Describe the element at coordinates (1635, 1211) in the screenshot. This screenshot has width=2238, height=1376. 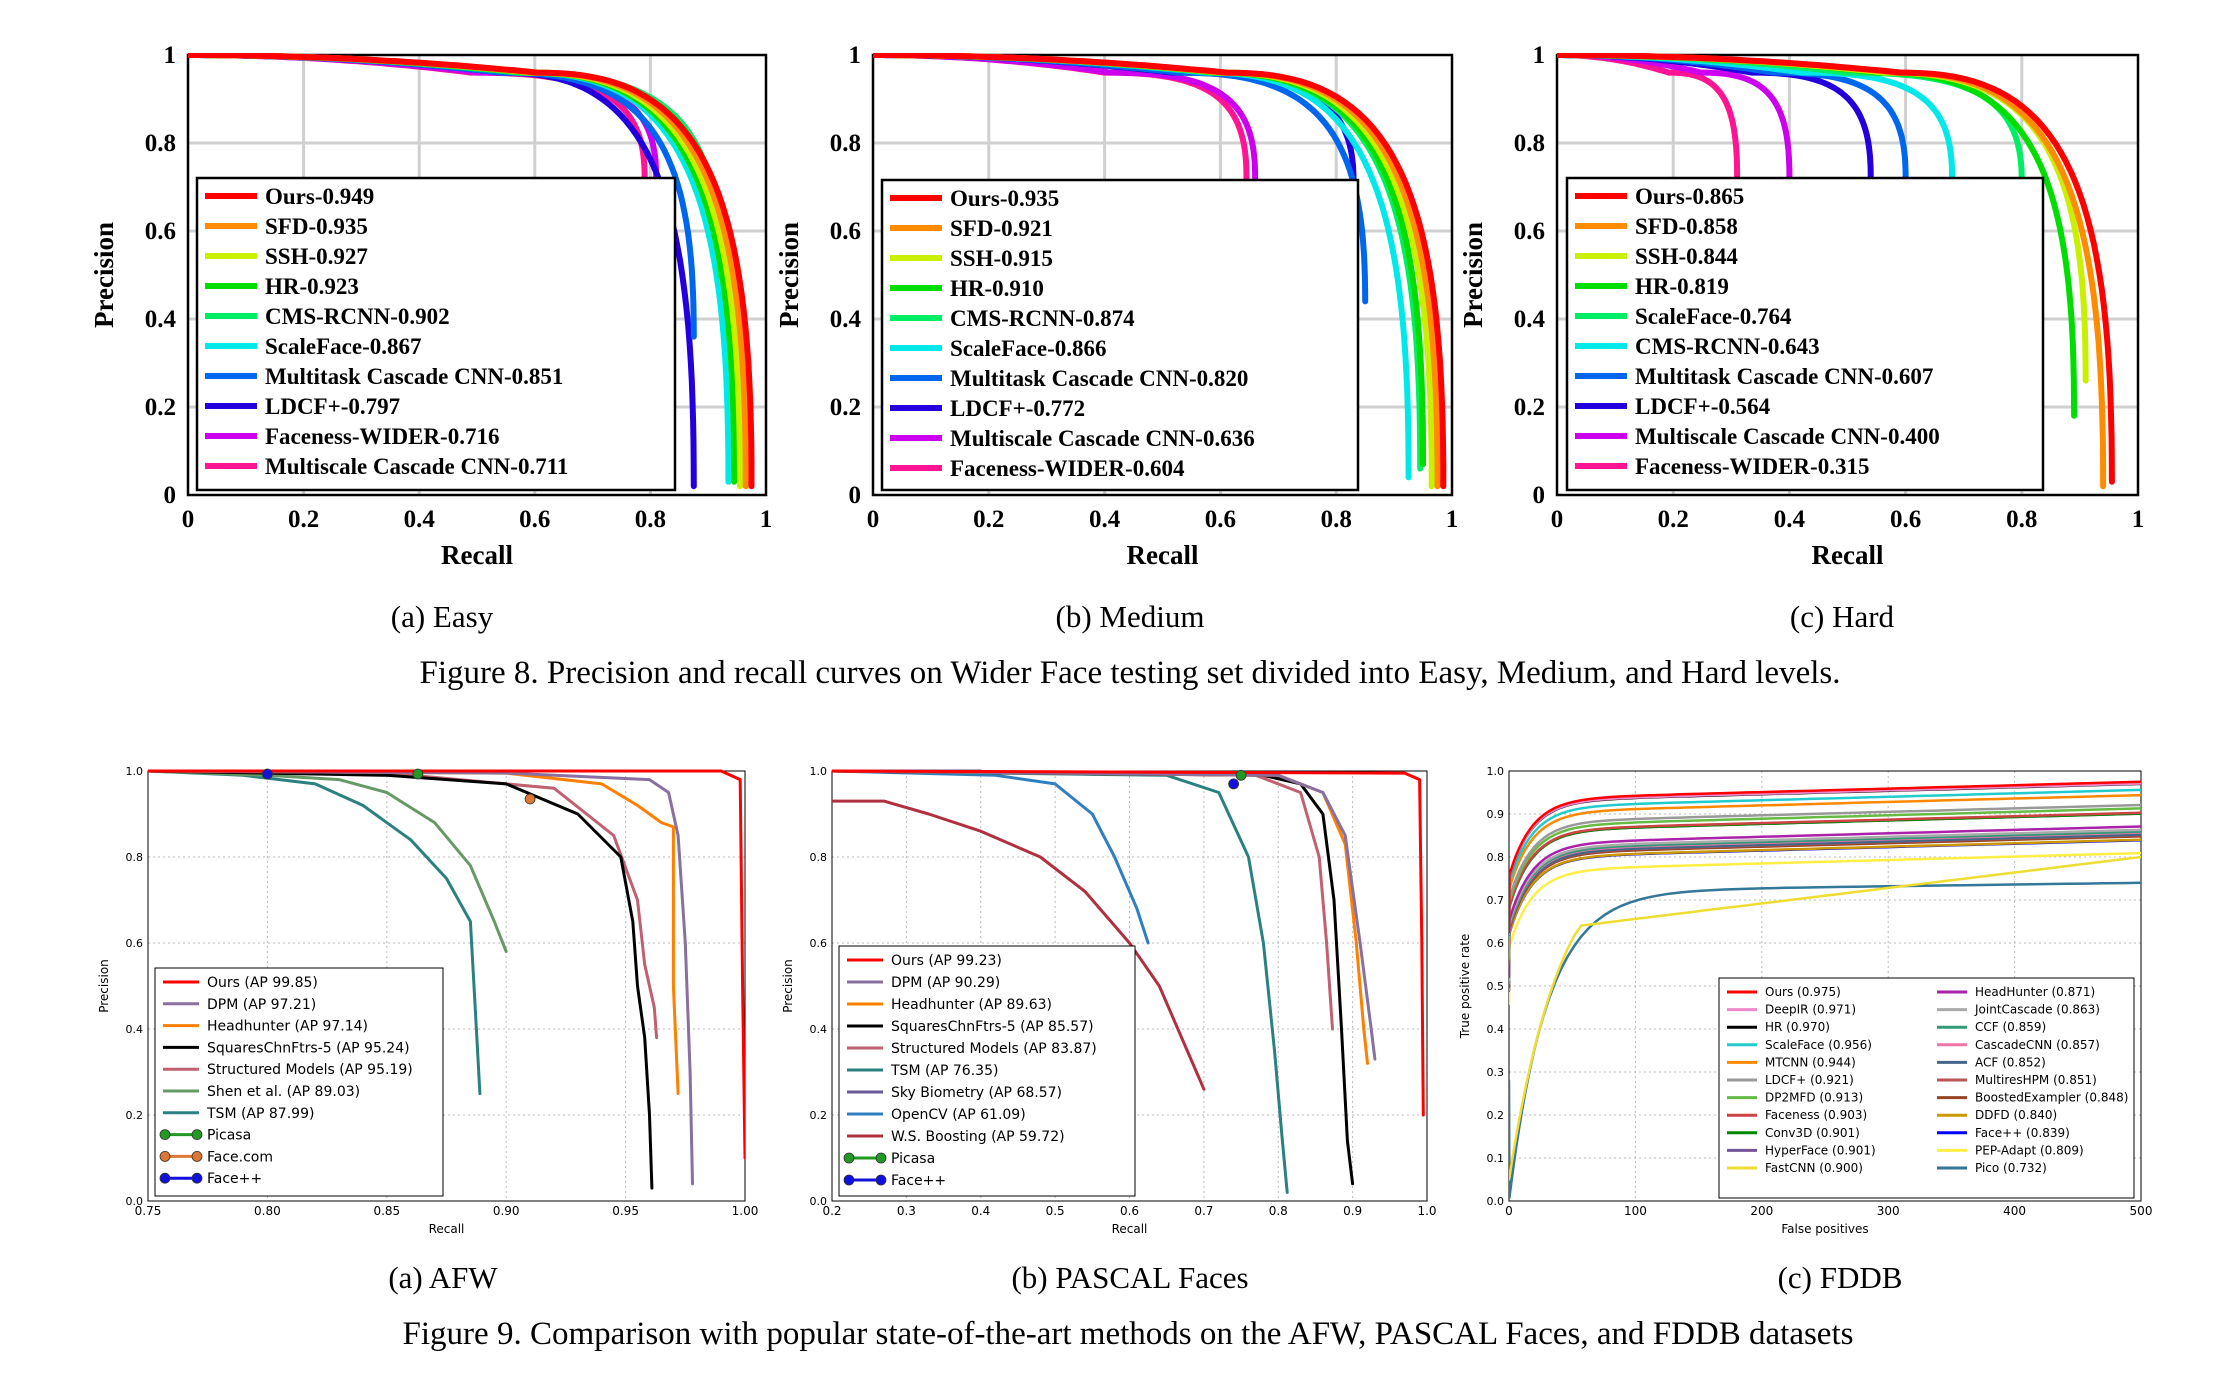
I see `x-tick-label: 100` at that location.